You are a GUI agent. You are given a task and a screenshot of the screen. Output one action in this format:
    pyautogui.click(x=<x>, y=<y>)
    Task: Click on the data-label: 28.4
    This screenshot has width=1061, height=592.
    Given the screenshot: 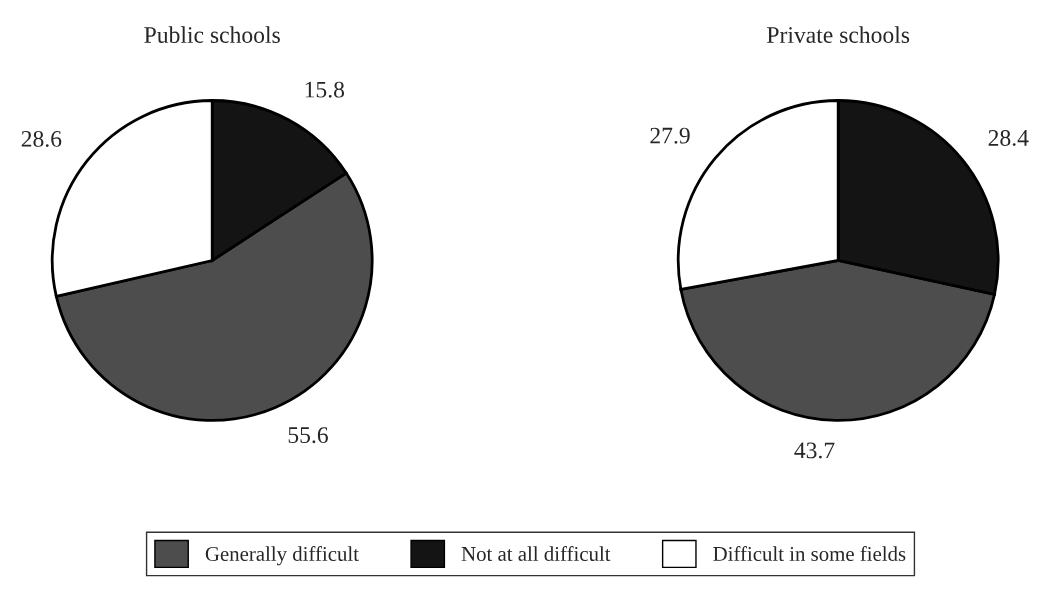 What is the action you would take?
    pyautogui.click(x=1008, y=137)
    